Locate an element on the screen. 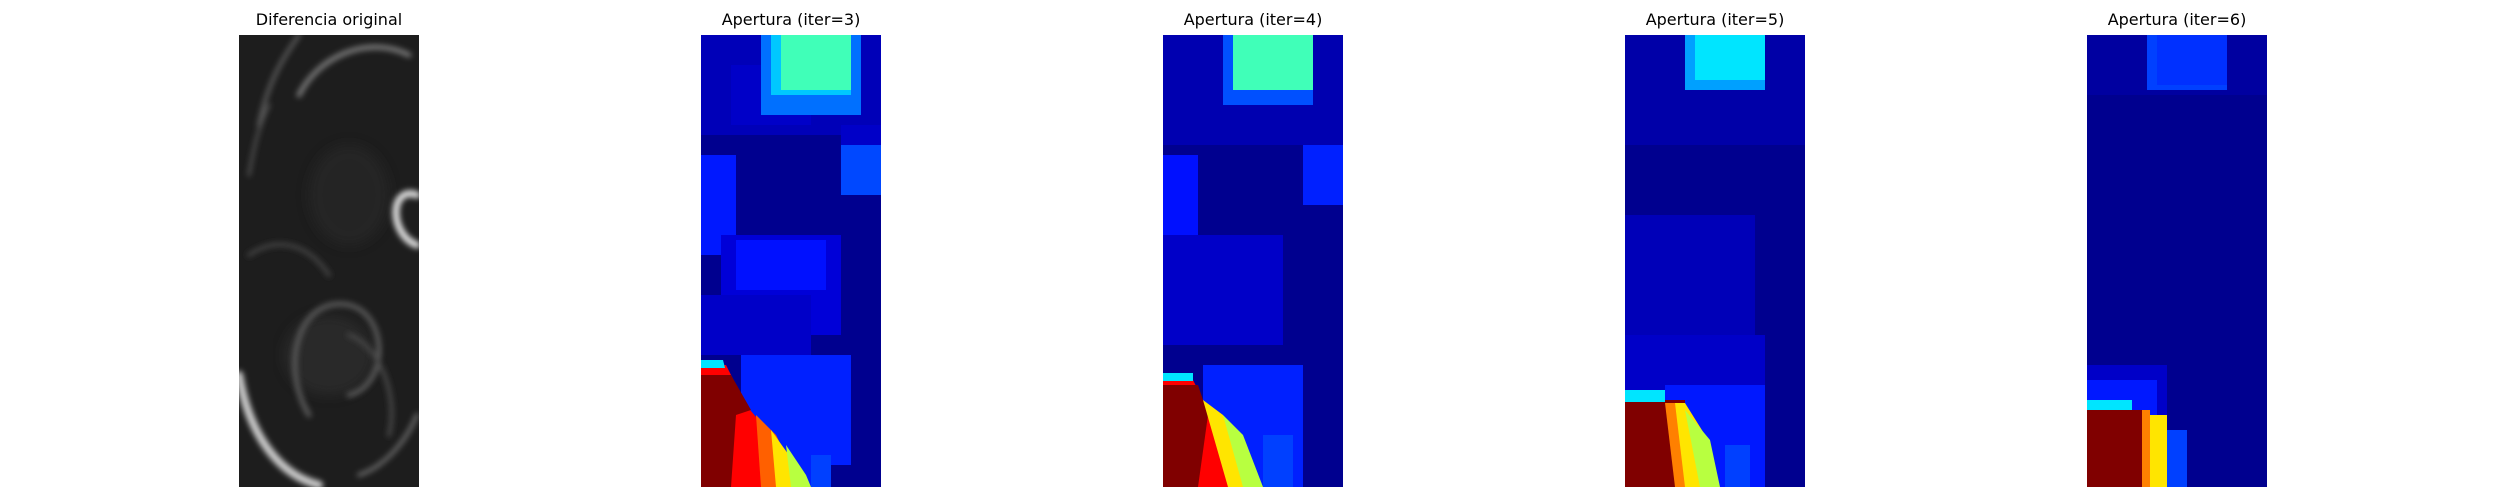 The height and width of the screenshot is (500, 2500). panel-opening-iter-4: Apertura (iter=4) is located at coordinates (1253, 250).